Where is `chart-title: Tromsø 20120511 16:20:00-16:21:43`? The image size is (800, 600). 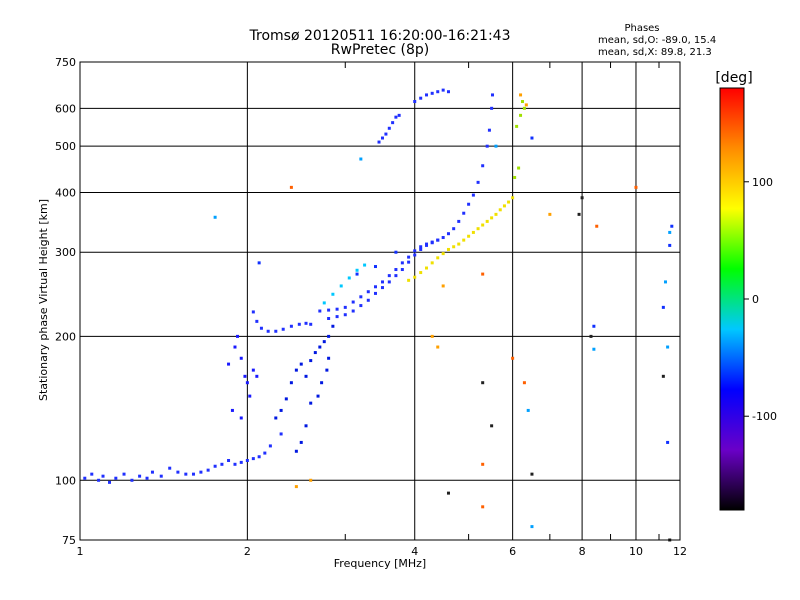 chart-title: Tromsø 20120511 16:20:00-16:21:43 is located at coordinates (380, 36).